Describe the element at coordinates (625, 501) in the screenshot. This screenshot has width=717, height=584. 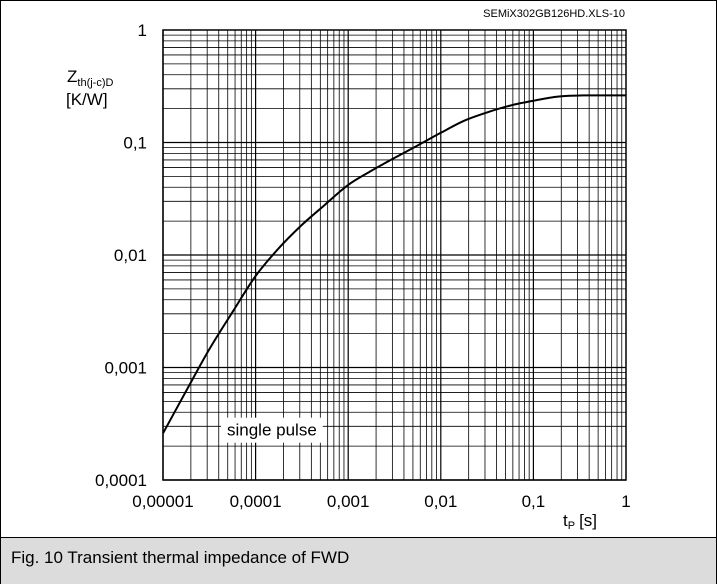
I see `x-tick-label: 1` at that location.